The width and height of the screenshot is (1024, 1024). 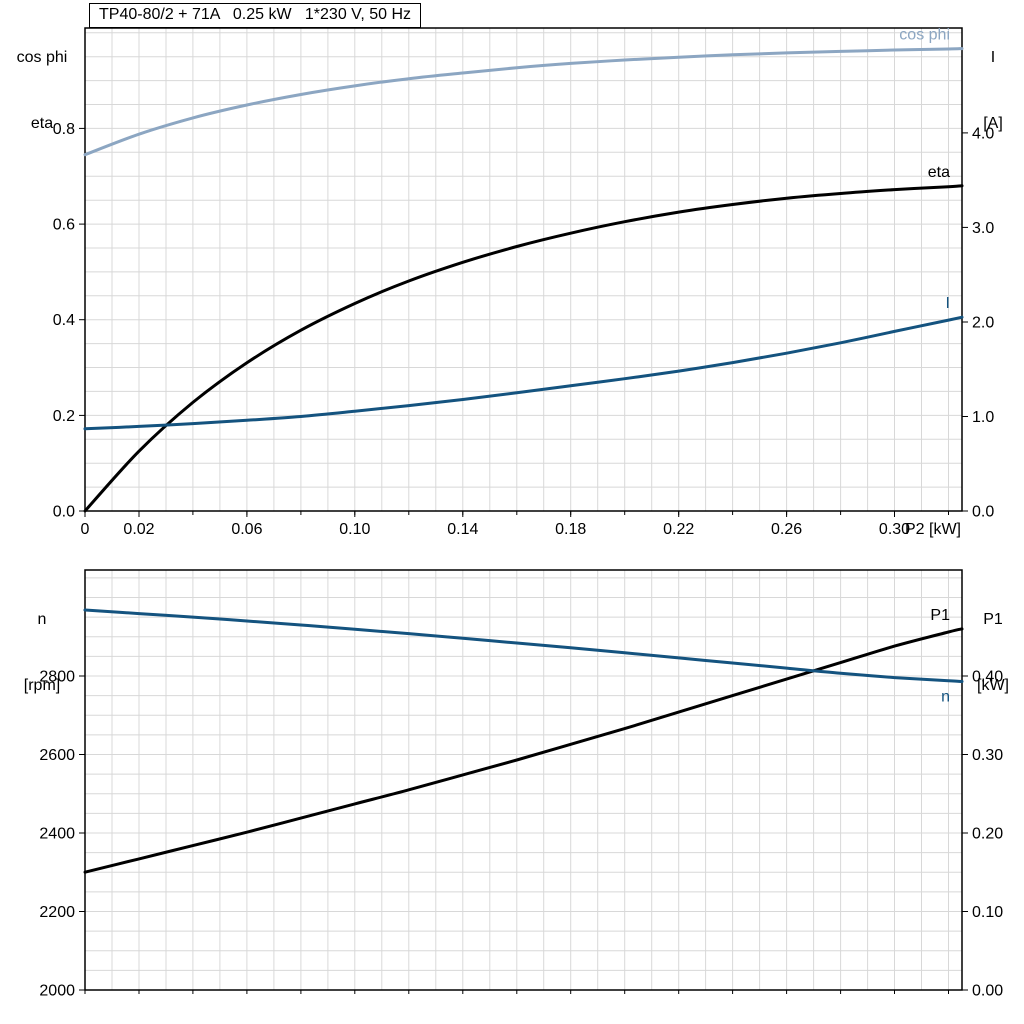 I want to click on x-tick-label: 0.06, so click(x=246, y=529).